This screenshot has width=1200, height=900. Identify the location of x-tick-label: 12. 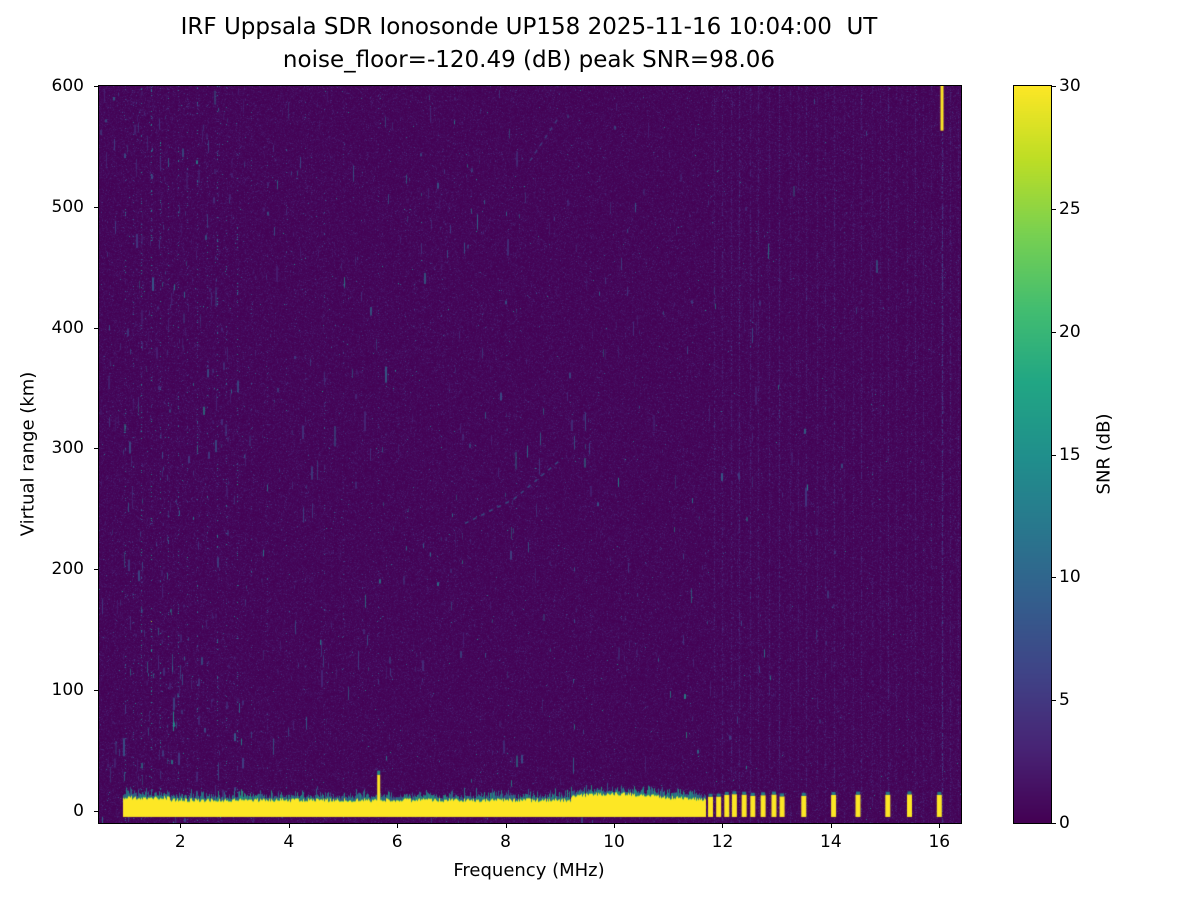
(722, 842).